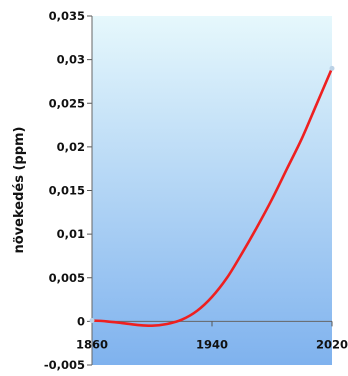 Image resolution: width=348 pixels, height=376 pixels. I want to click on y-tick-label: 0,01, so click(71, 234).